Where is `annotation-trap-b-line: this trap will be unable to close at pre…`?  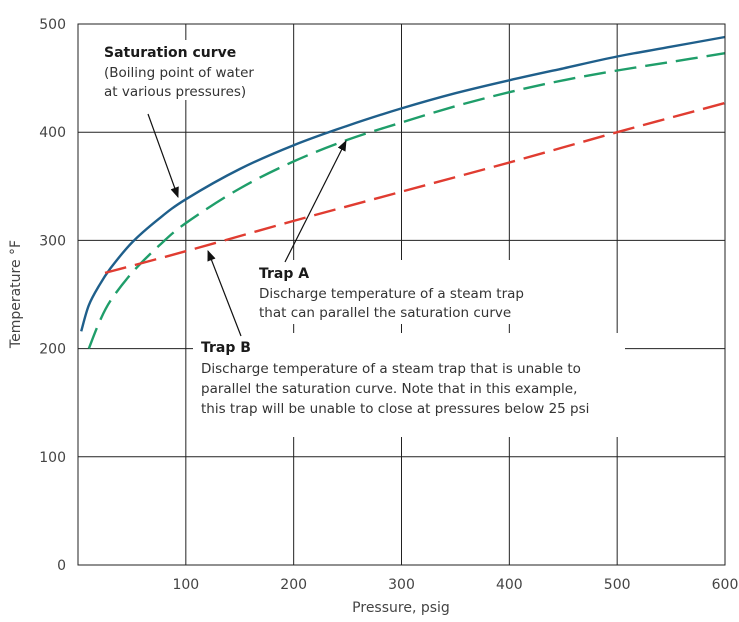
annotation-trap-b-line: this trap will be unable to close at pre… is located at coordinates (395, 409).